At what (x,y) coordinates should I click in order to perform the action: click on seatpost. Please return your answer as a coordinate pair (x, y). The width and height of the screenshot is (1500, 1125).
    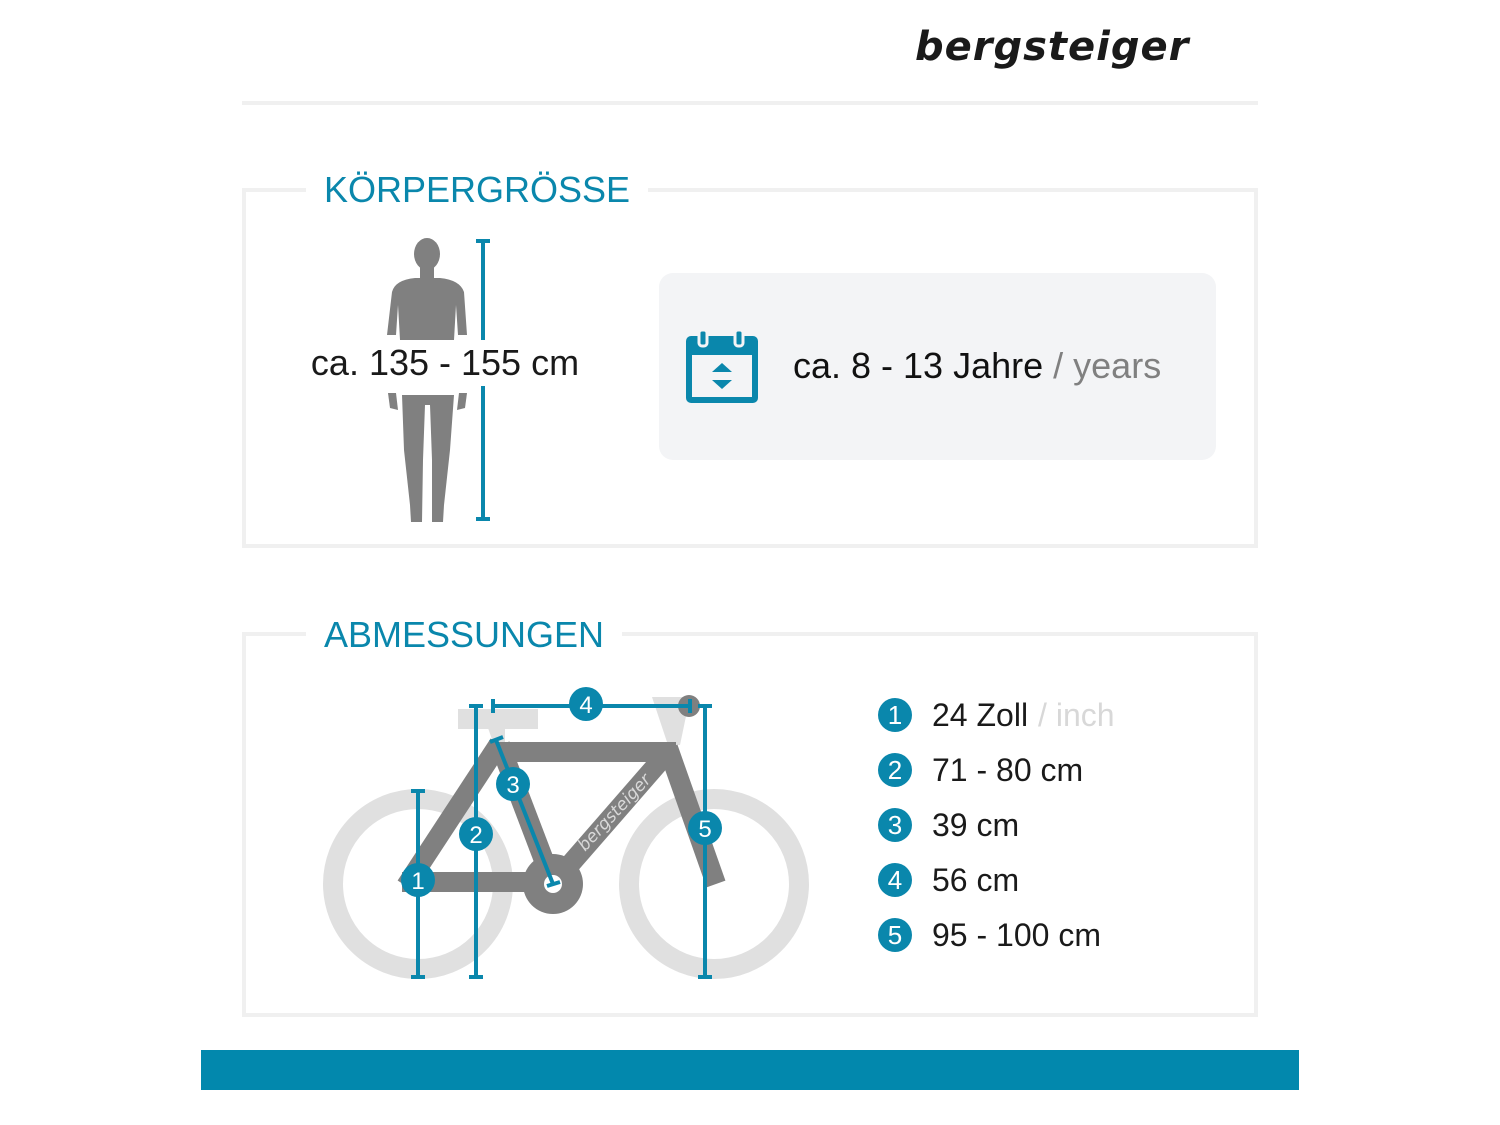
    Looking at the image, I should click on (496, 736).